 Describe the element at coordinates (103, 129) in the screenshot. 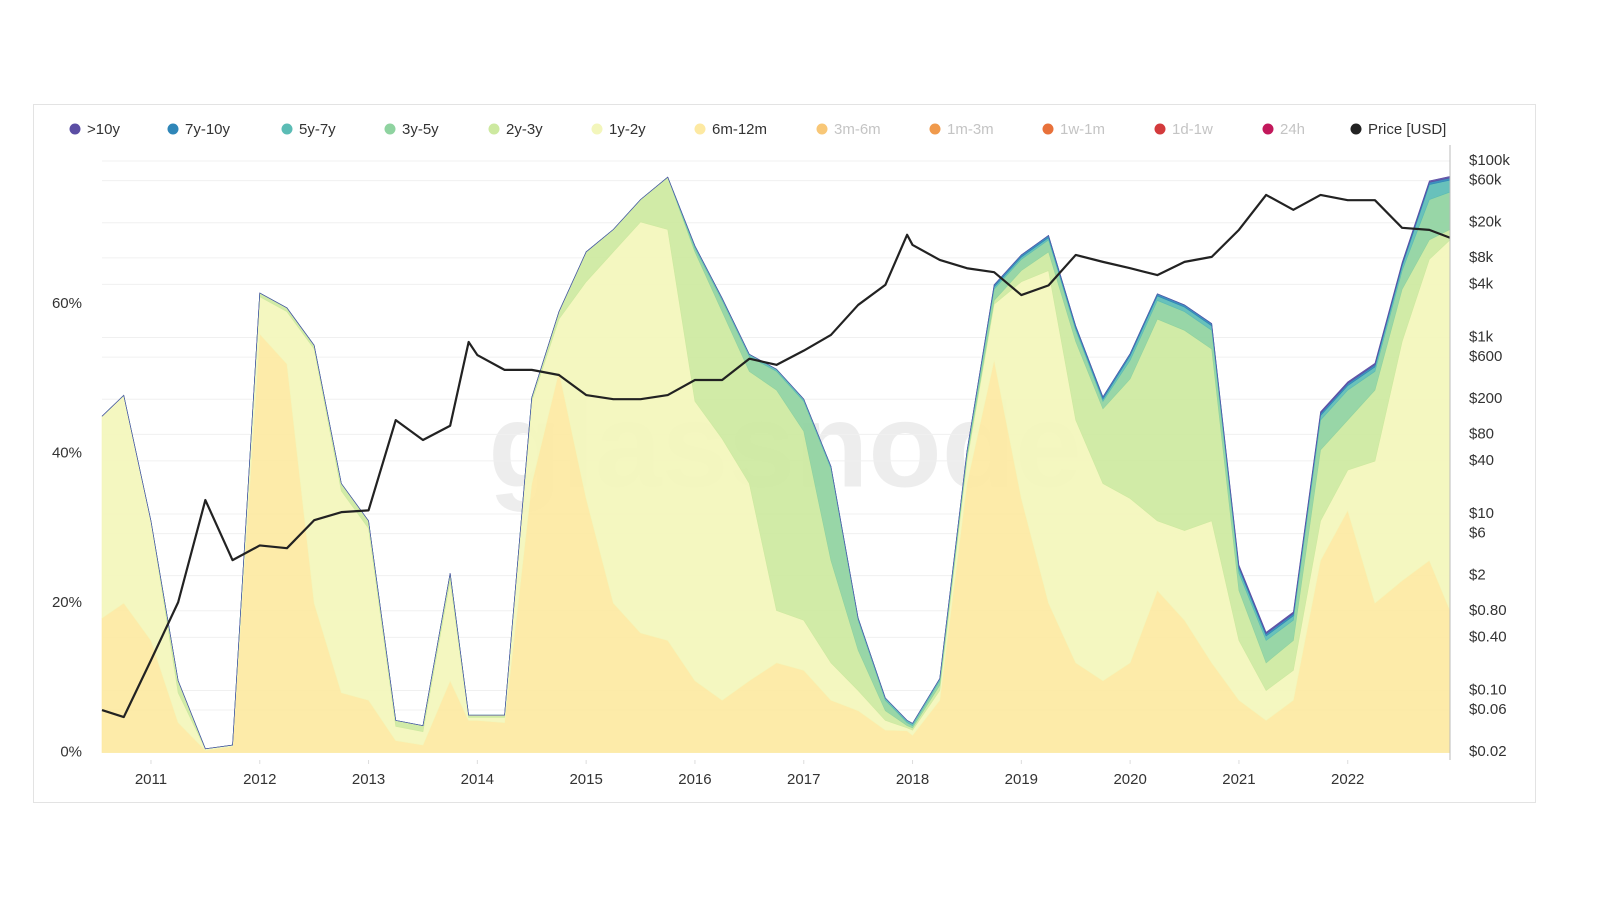

I see `legend-label: >10y` at that location.